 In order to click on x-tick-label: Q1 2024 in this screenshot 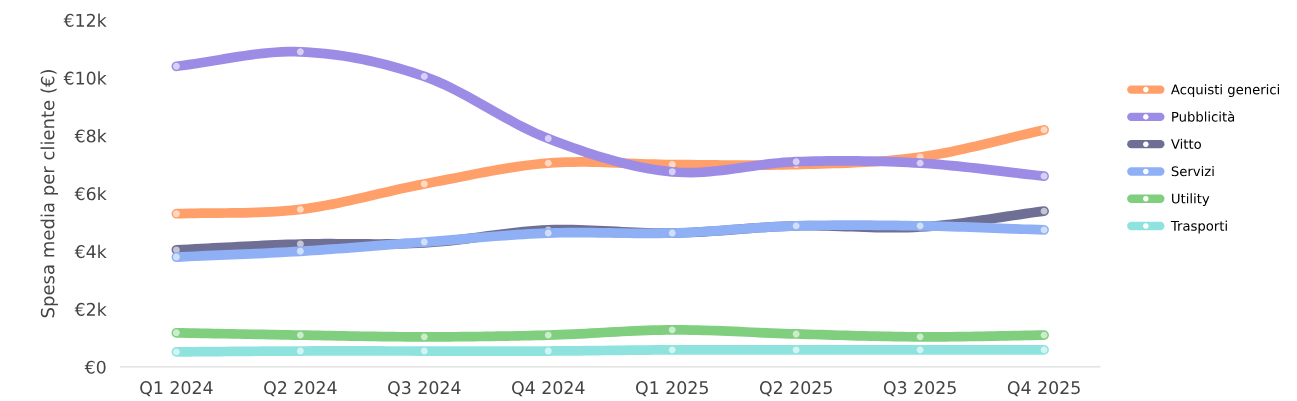, I will do `click(176, 389)`.